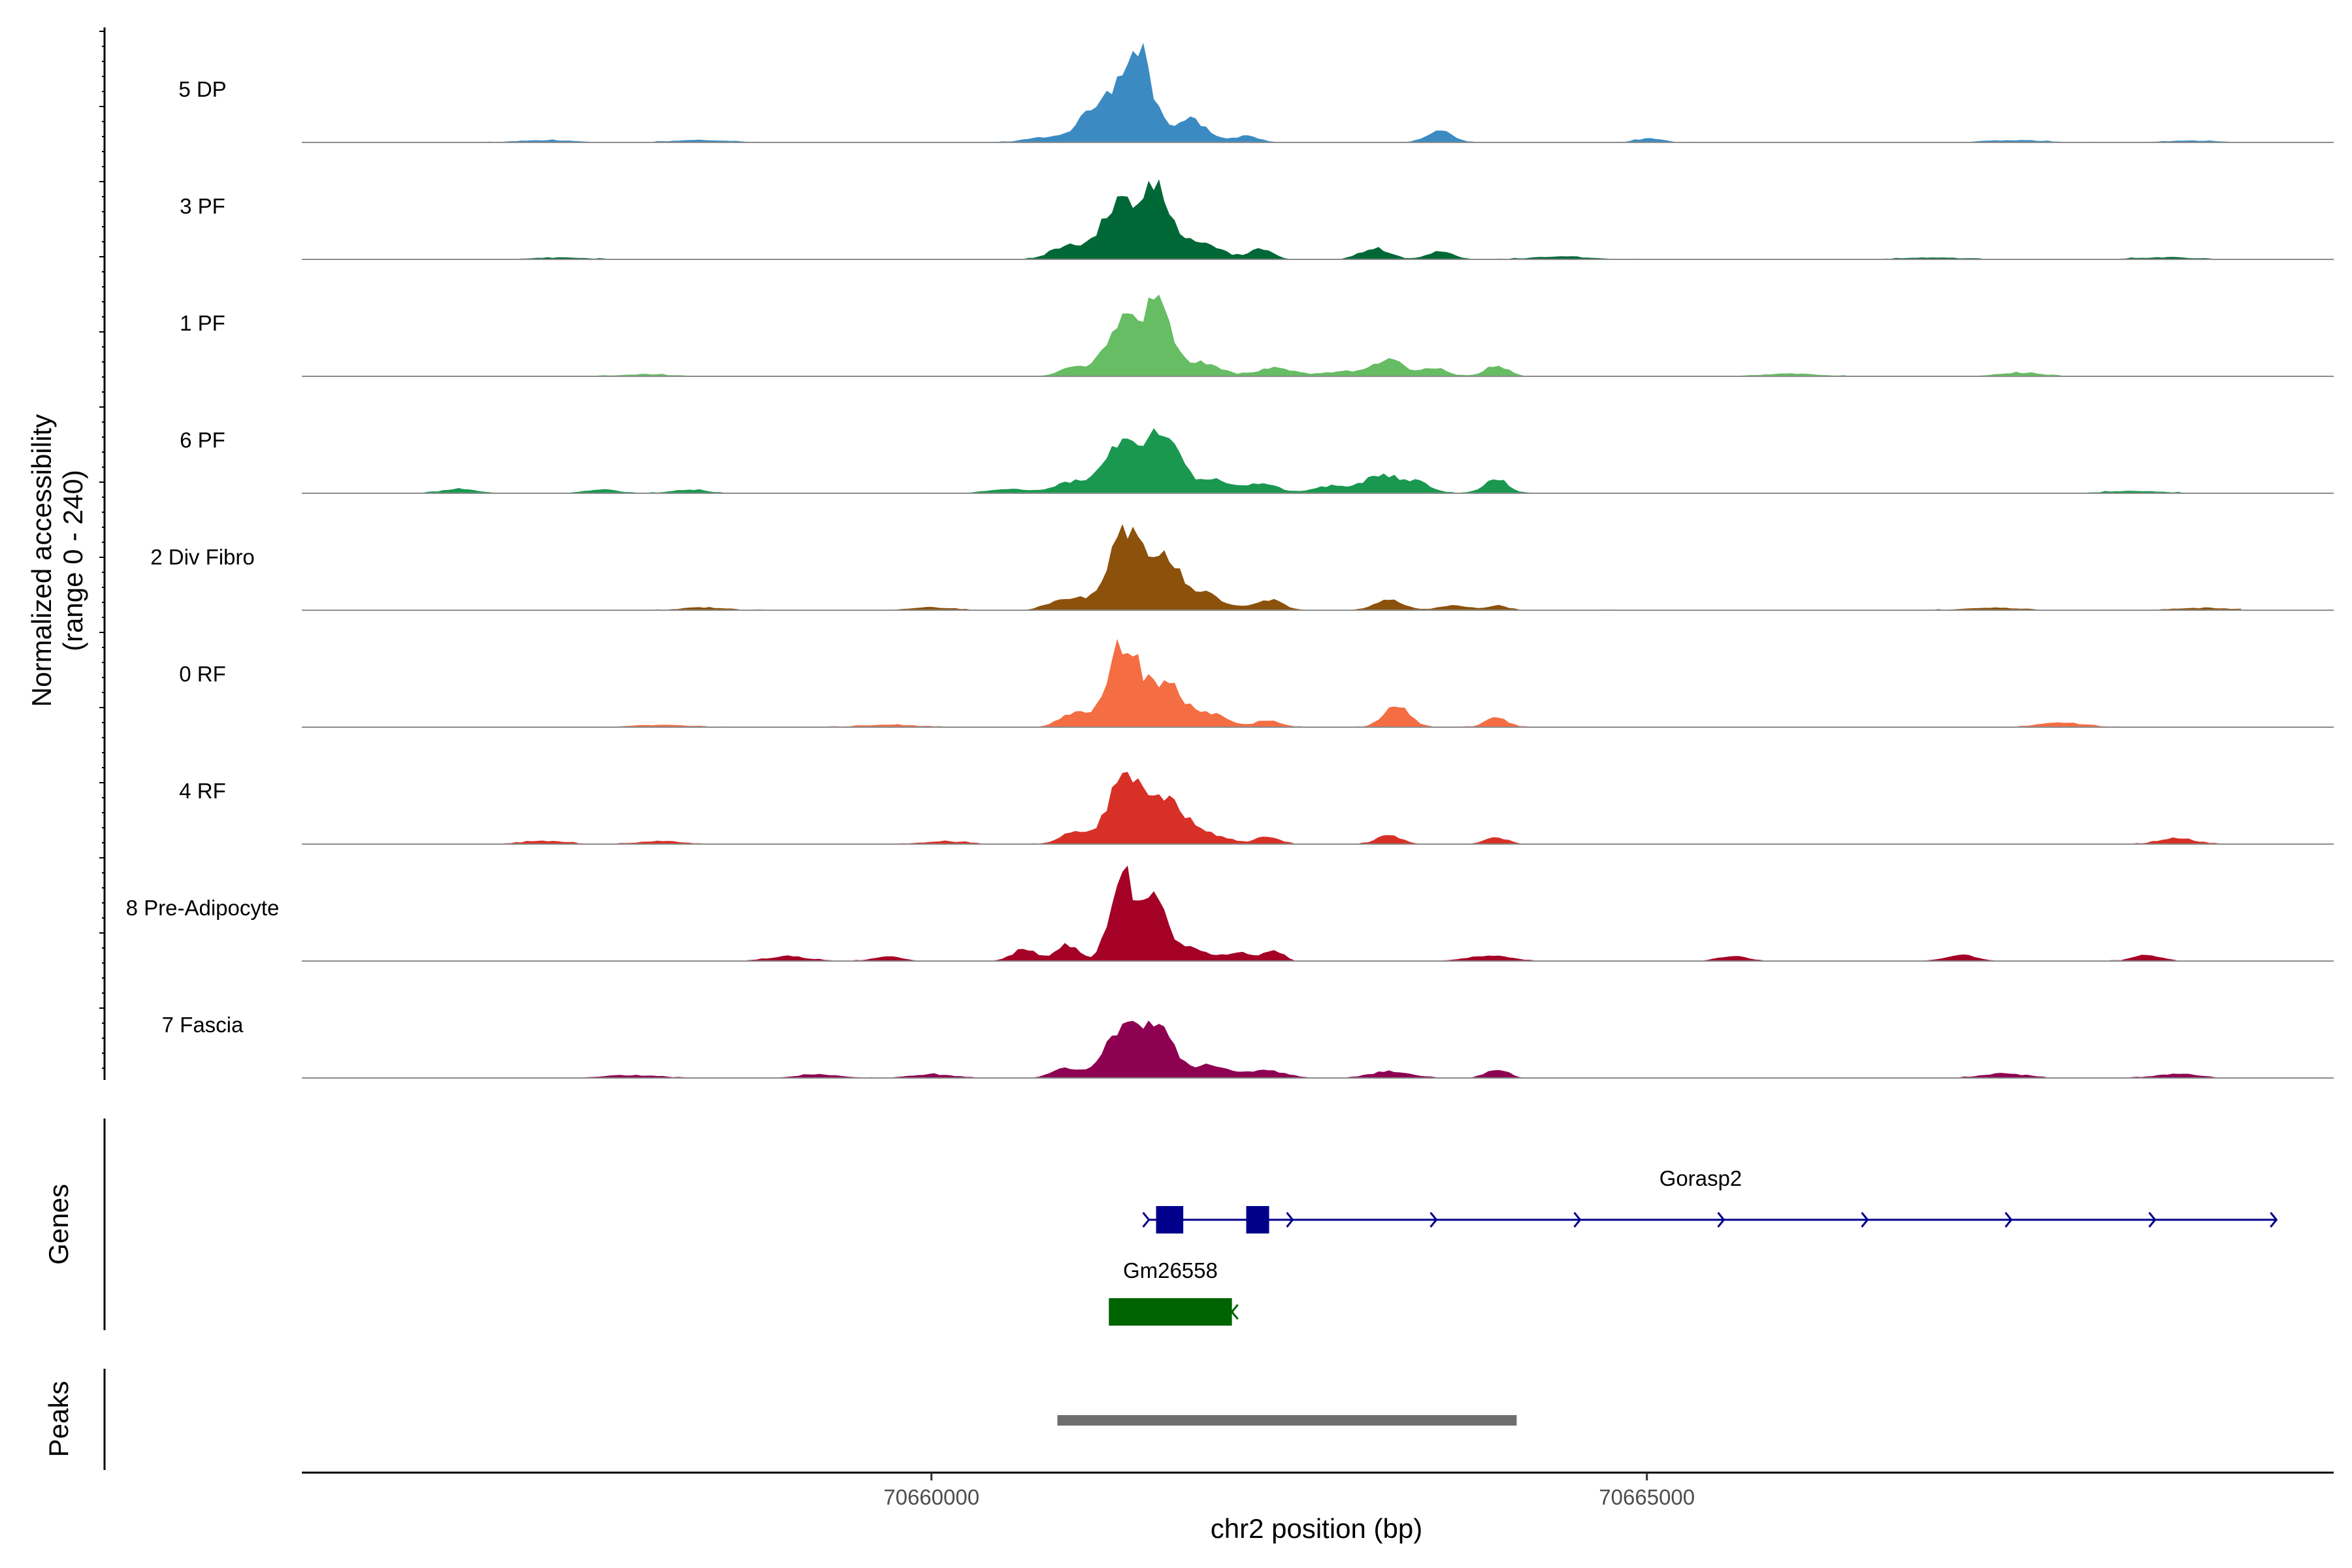 This screenshot has width=2352, height=1568. Describe the element at coordinates (931, 1497) in the screenshot. I see `x-tick-label: 70660000` at that location.